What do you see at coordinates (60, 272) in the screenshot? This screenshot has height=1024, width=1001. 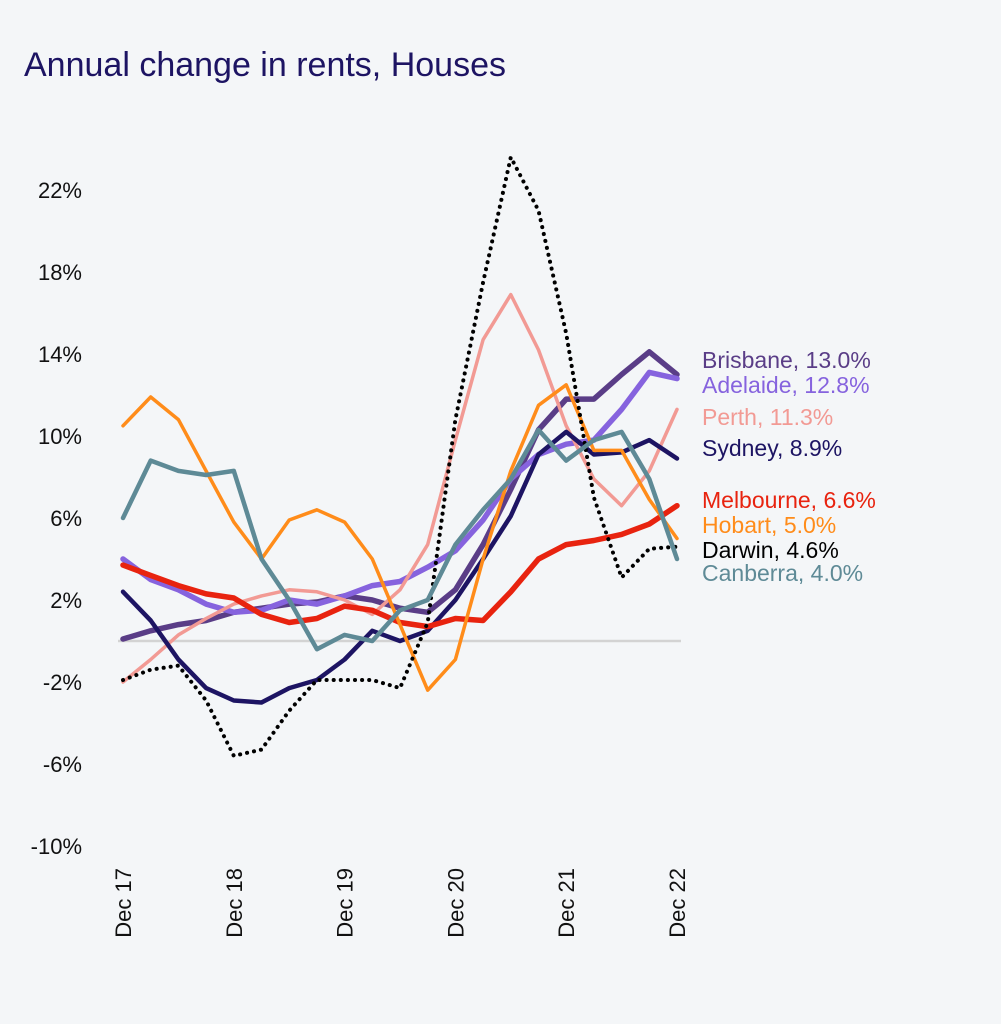 I see `y-tick-label: 18%` at bounding box center [60, 272].